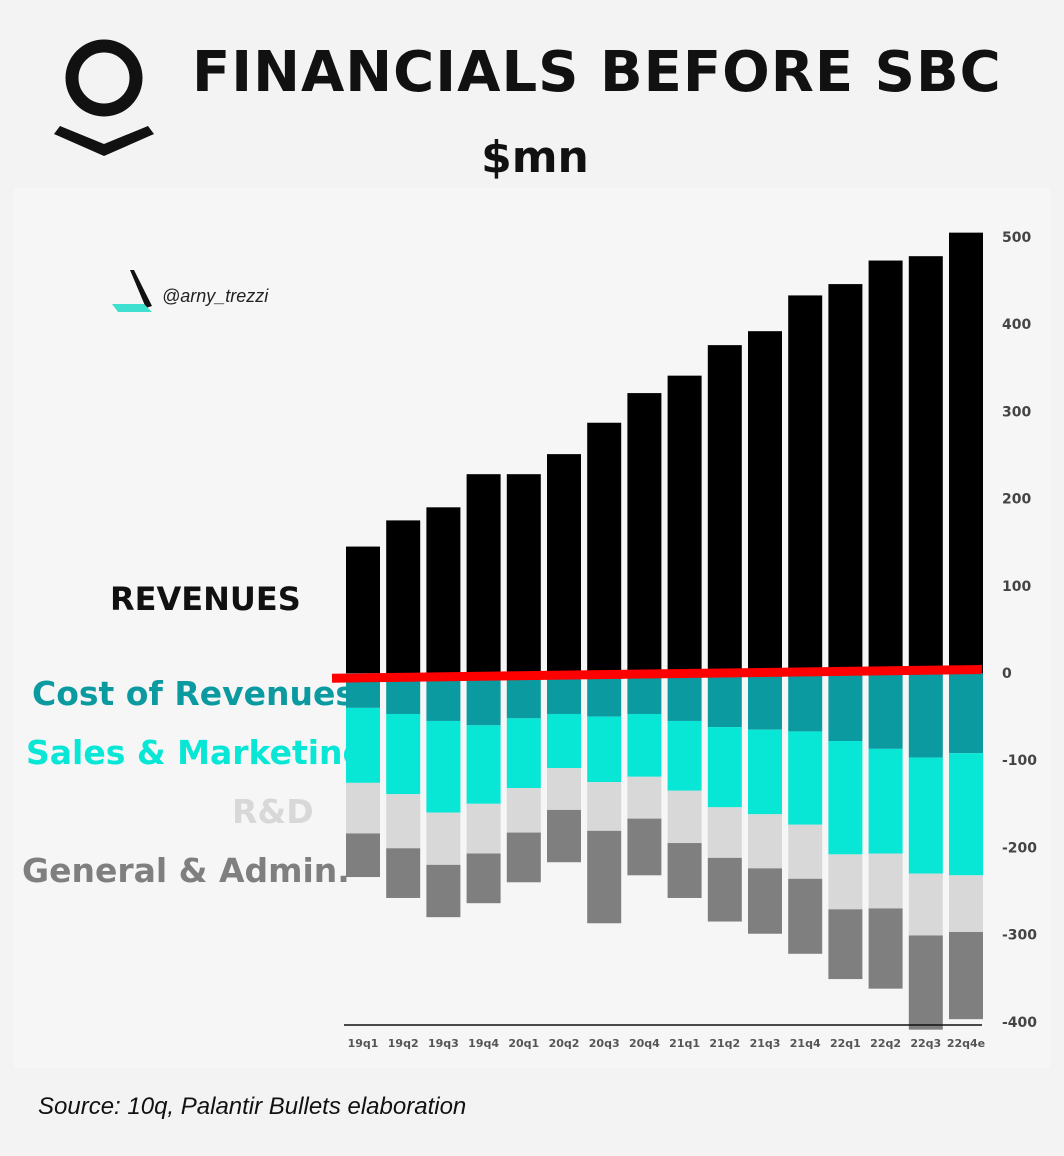  What do you see at coordinates (925, 982) in the screenshot?
I see `bar-general-admin-22q3` at bounding box center [925, 982].